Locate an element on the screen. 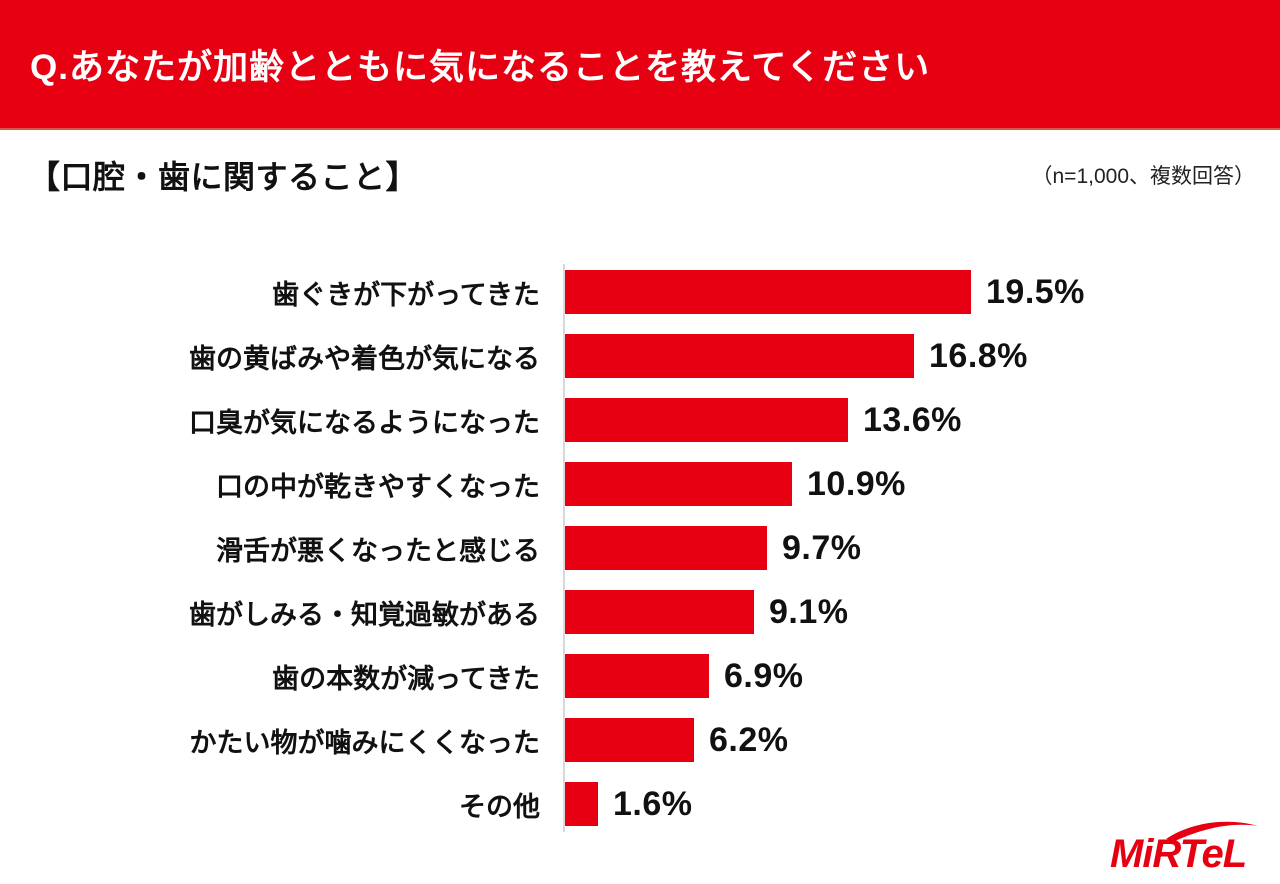 The image size is (1280, 884). category-label: 口臭が気になるようになった is located at coordinates (364, 422).